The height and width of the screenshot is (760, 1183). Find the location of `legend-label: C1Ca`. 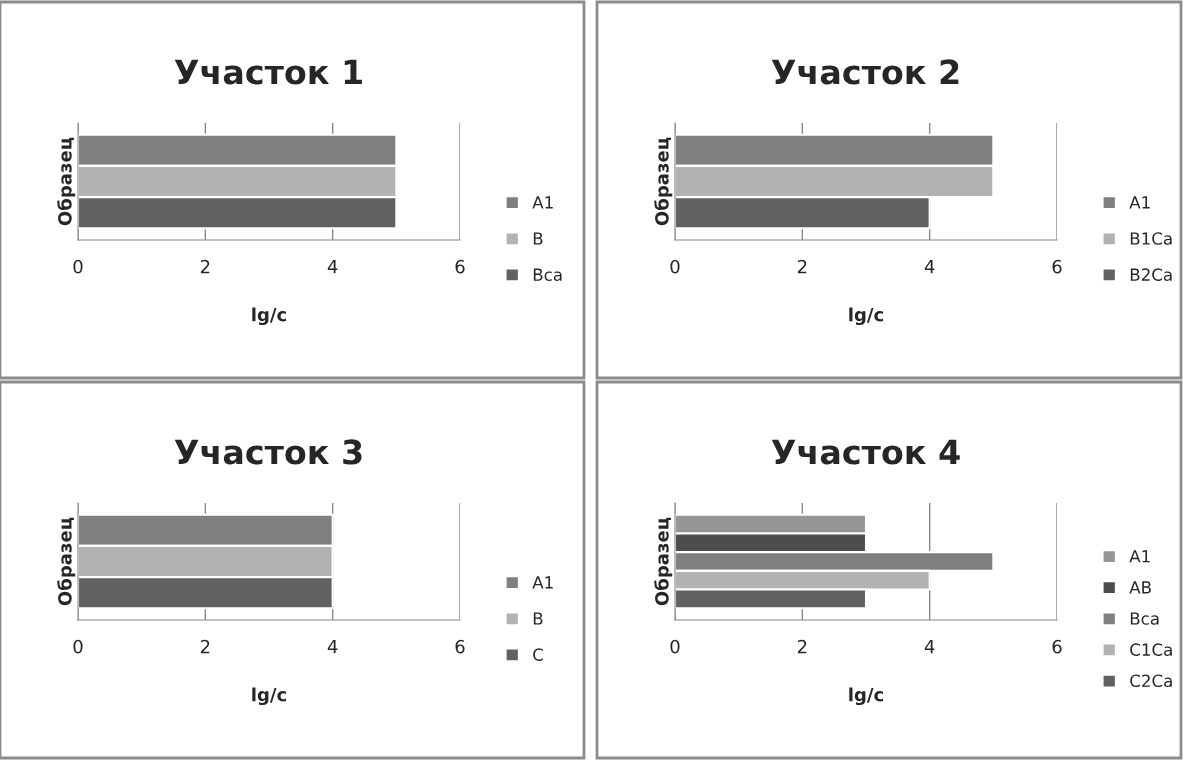

legend-label: C1Ca is located at coordinates (1151, 649).